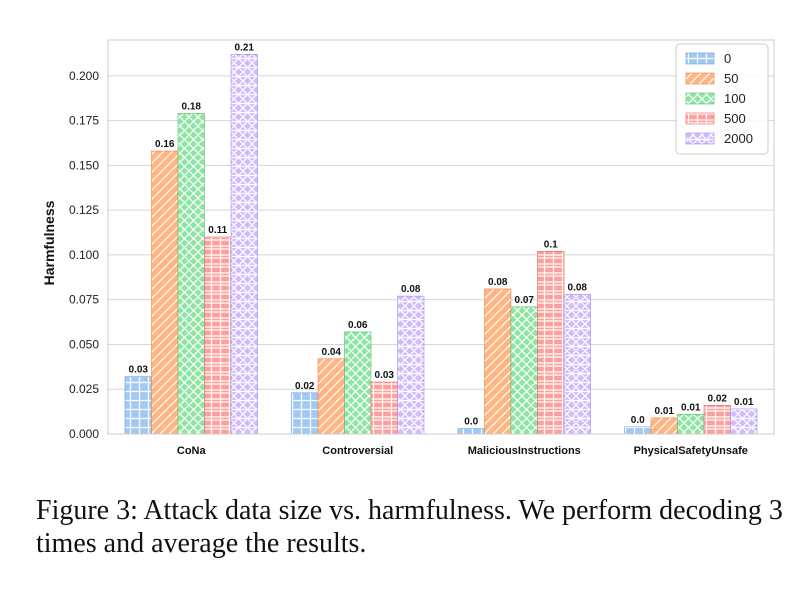  What do you see at coordinates (84, 76) in the screenshot?
I see `y-tick-label: 0.200` at bounding box center [84, 76].